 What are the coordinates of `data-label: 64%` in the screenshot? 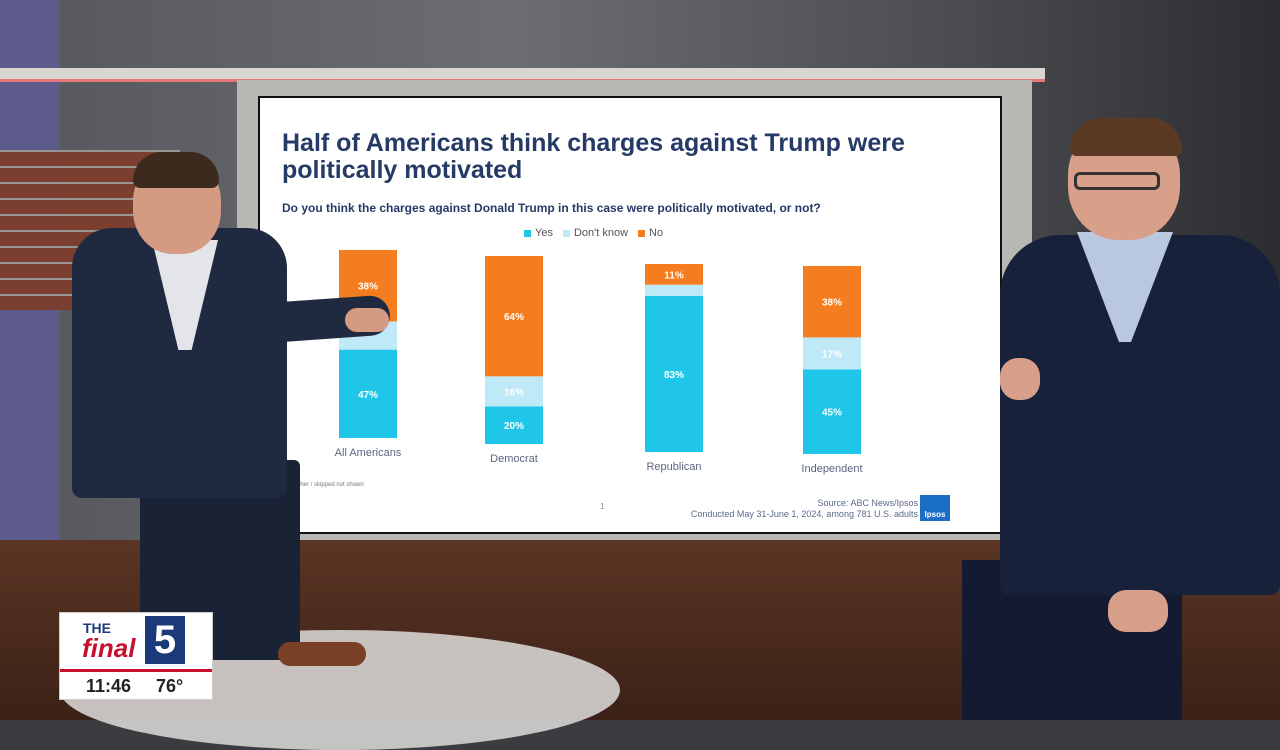 It's located at (514, 317).